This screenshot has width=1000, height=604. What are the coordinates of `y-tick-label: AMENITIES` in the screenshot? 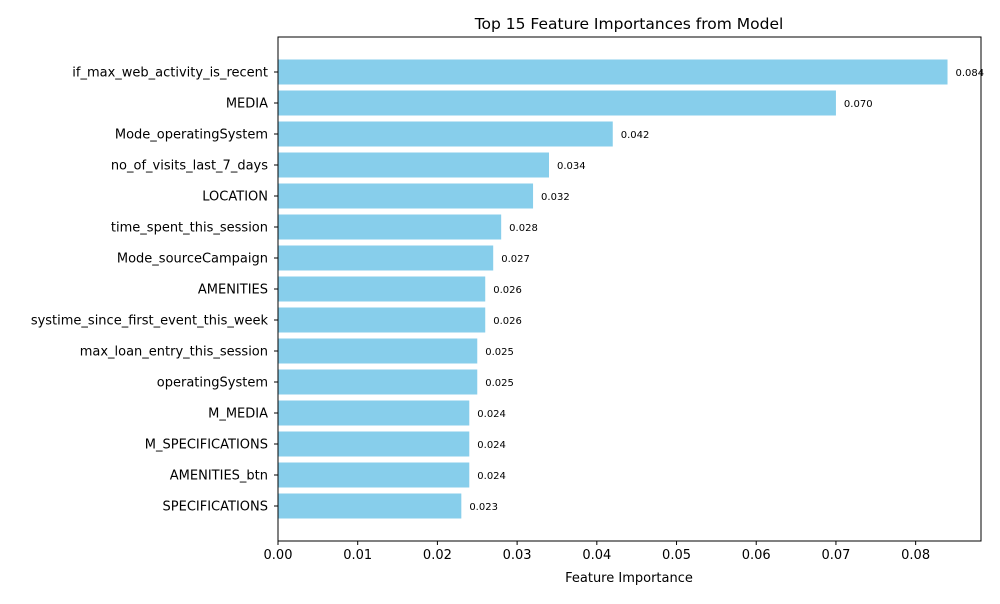 It's located at (233, 290).